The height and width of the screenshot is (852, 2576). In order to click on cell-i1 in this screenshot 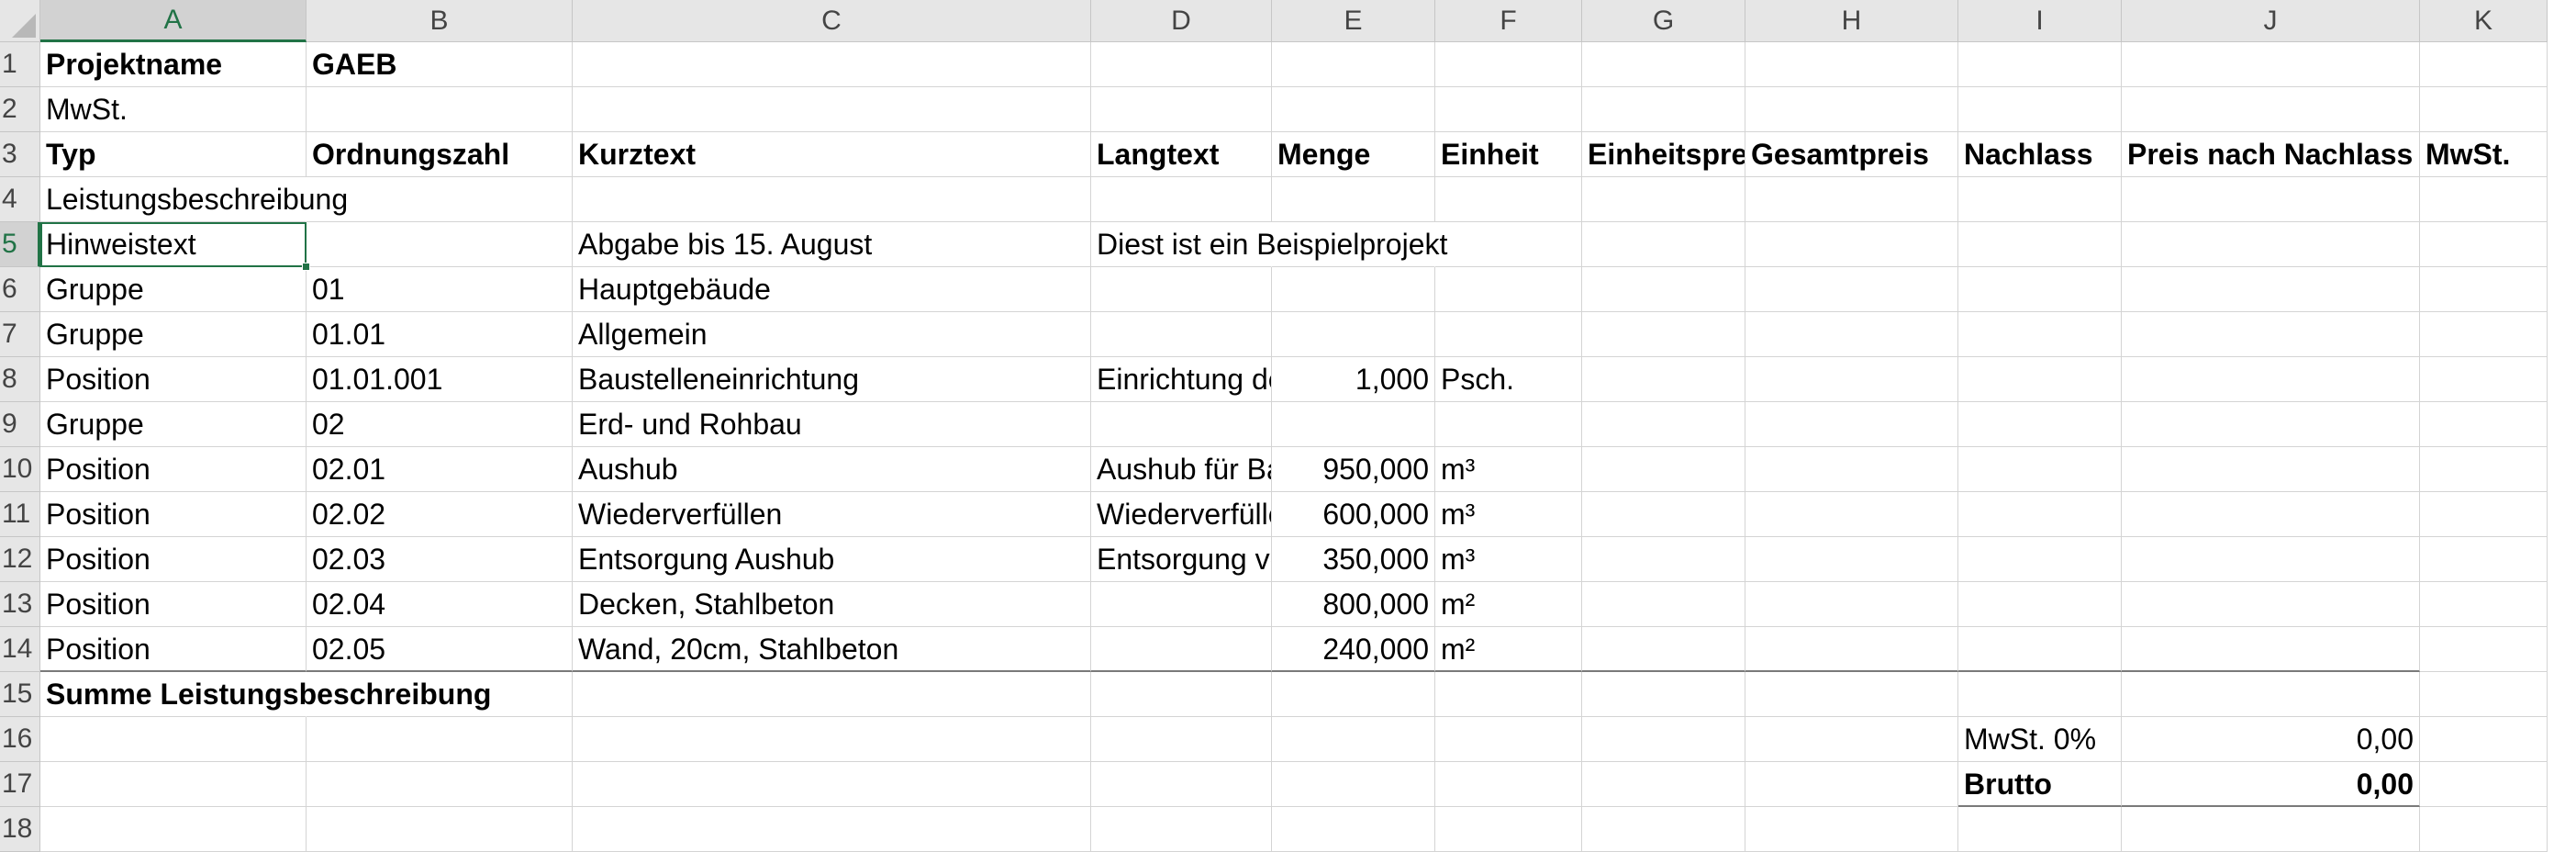, I will do `click(2040, 64)`.